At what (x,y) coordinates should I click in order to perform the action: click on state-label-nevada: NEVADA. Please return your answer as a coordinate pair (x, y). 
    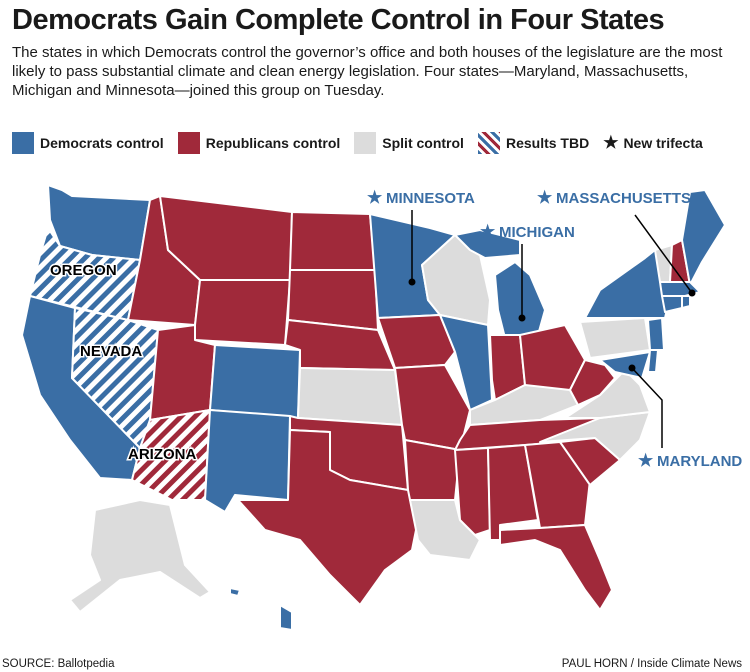
    Looking at the image, I should click on (111, 351).